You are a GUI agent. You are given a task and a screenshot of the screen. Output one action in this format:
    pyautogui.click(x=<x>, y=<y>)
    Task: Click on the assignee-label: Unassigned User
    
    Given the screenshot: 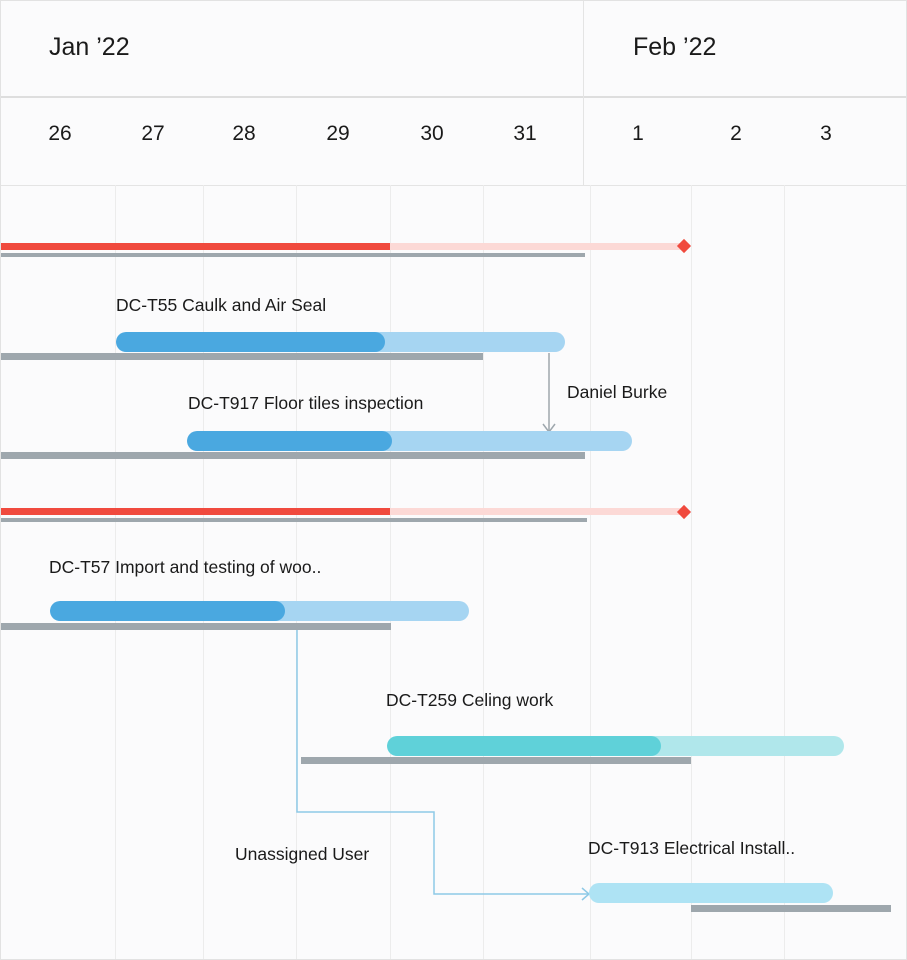 What is the action you would take?
    pyautogui.click(x=302, y=854)
    